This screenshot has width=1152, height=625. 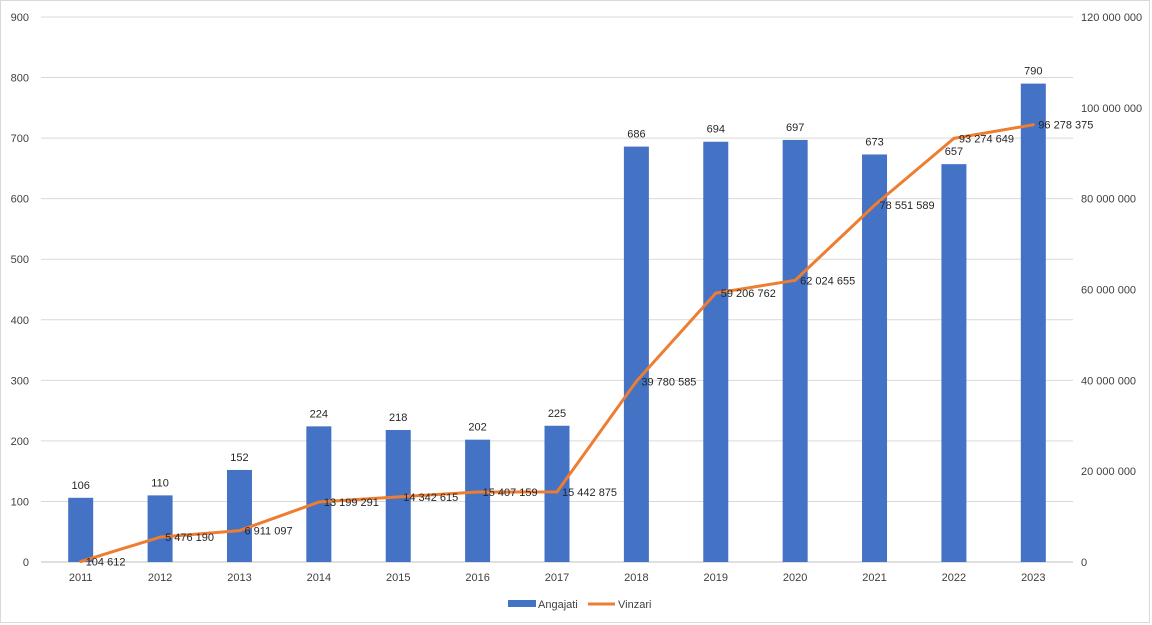 What do you see at coordinates (1033, 578) in the screenshot?
I see `x-tick-label: 2023` at bounding box center [1033, 578].